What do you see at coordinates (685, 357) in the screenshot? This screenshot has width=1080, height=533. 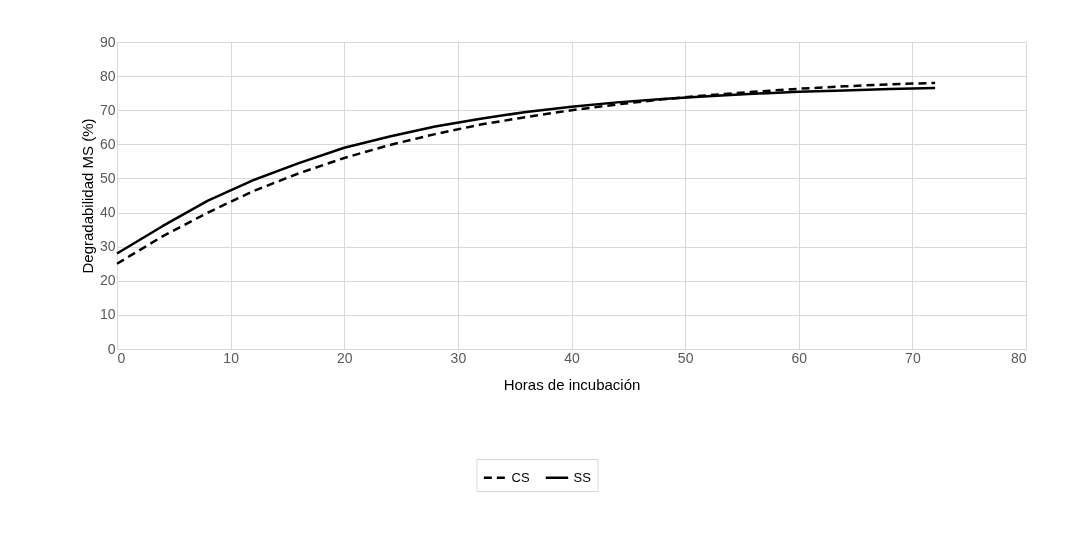 I see `x-tick-label: 50` at bounding box center [685, 357].